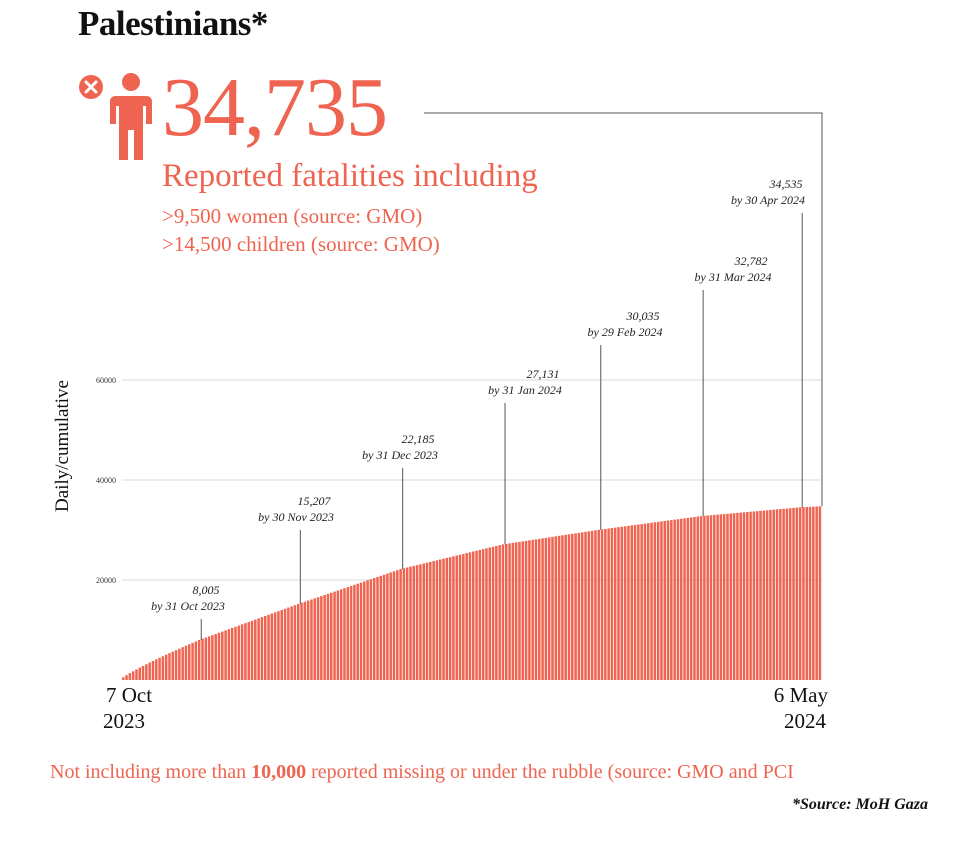  I want to click on person-icon, so click(131, 116).